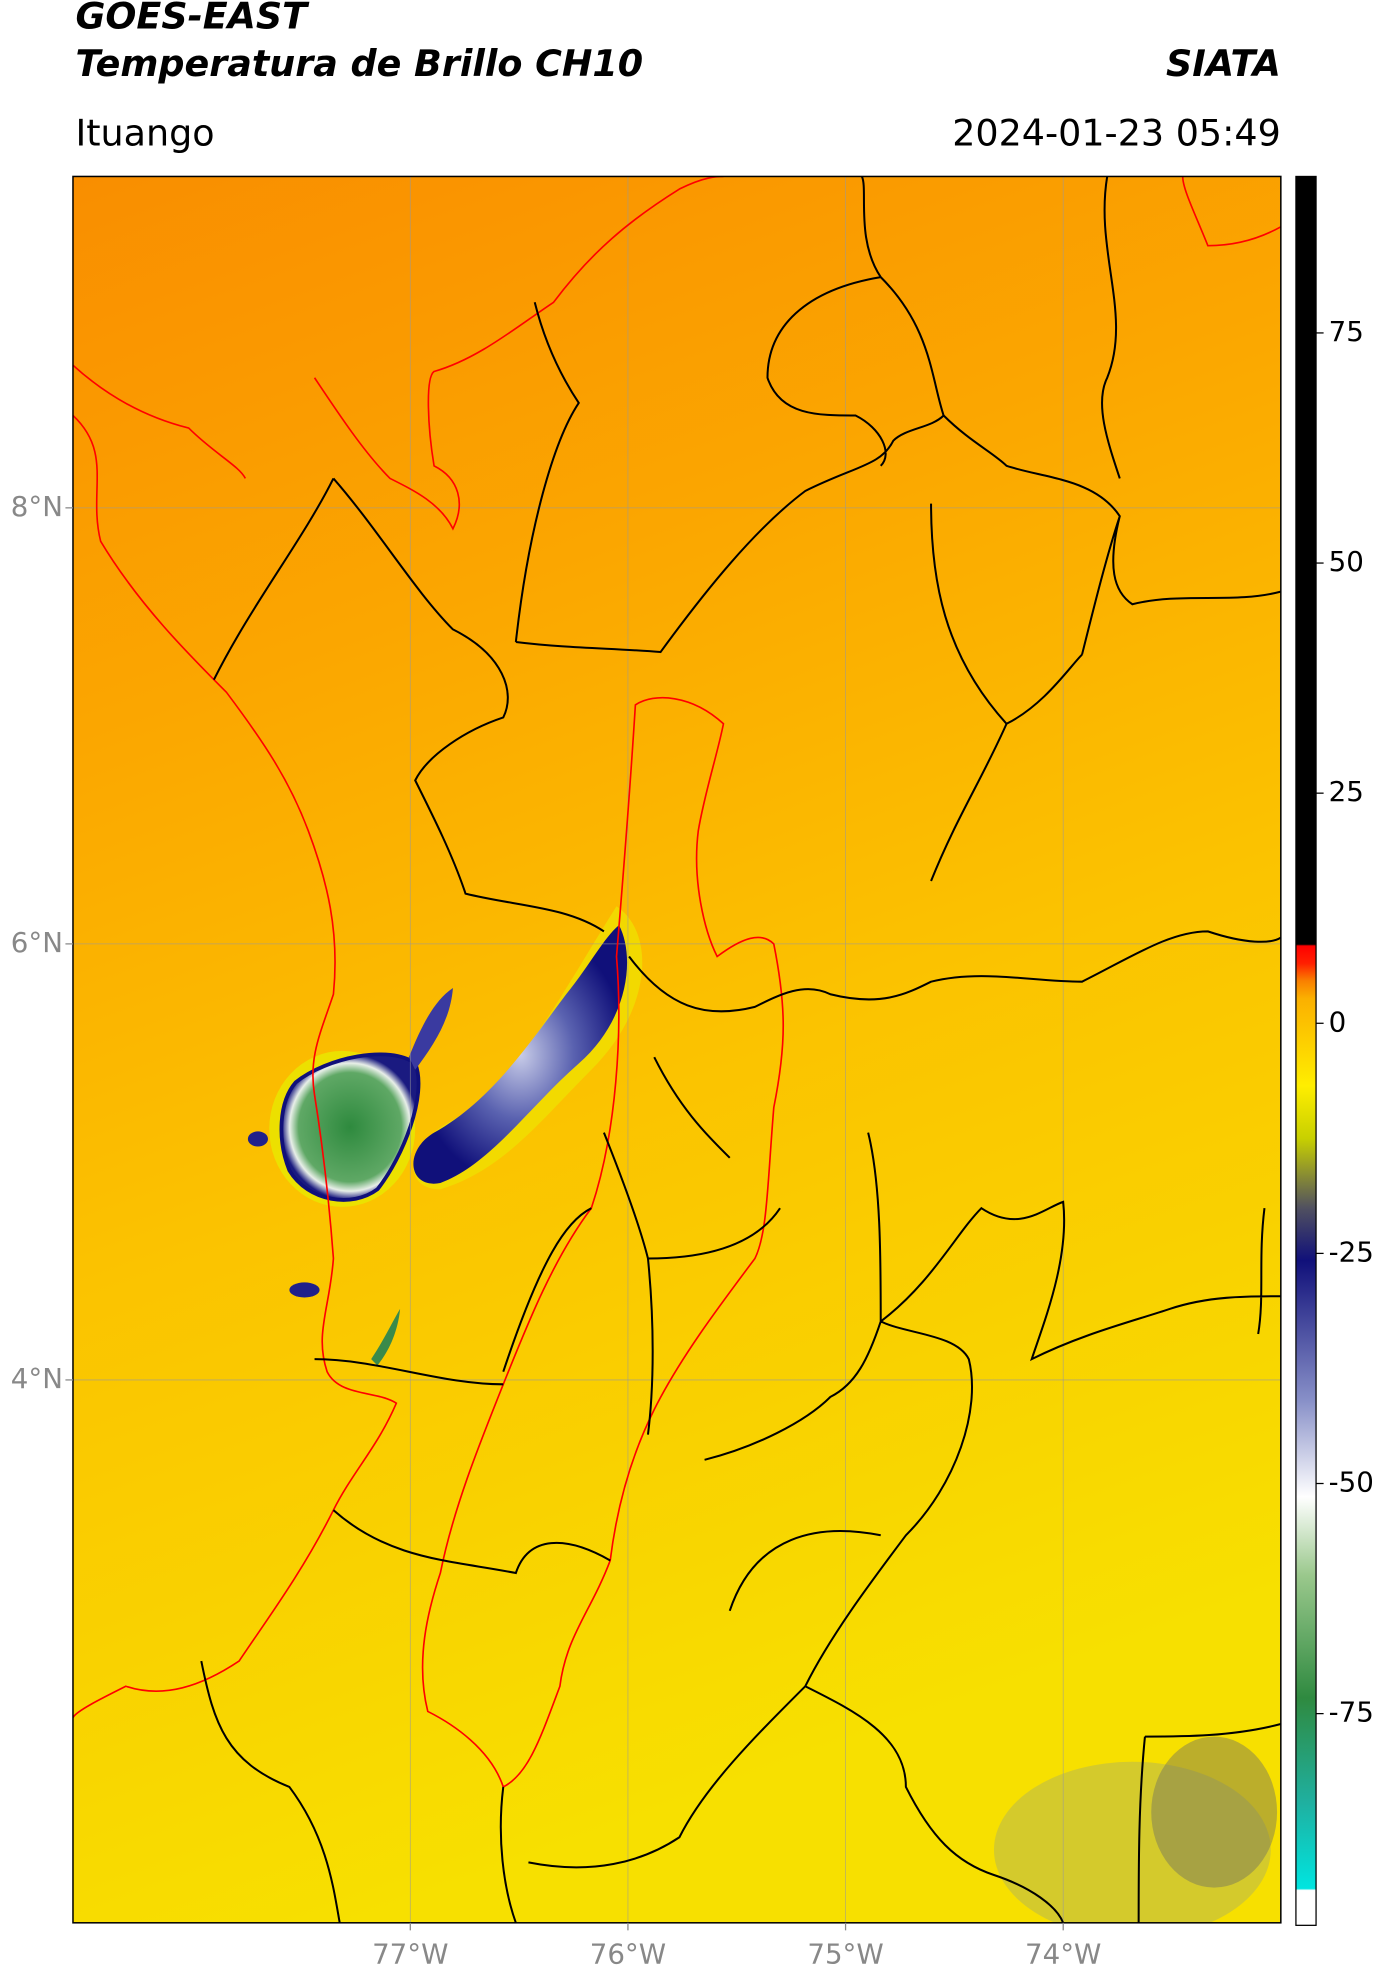 The height and width of the screenshot is (1985, 1384). What do you see at coordinates (37, 1378) in the screenshot?
I see `y-tick-label: 4°N` at bounding box center [37, 1378].